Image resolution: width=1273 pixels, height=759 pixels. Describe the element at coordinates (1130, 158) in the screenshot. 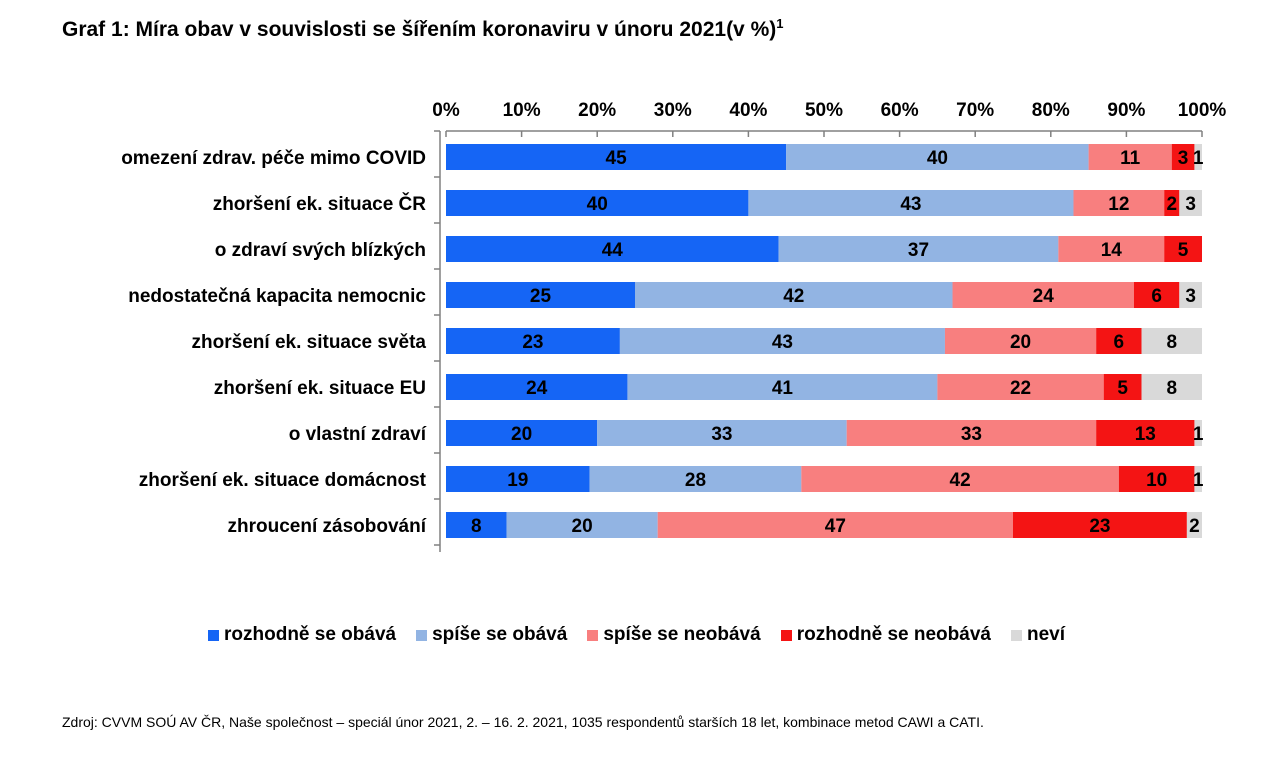

I see `data-label: 11` at that location.